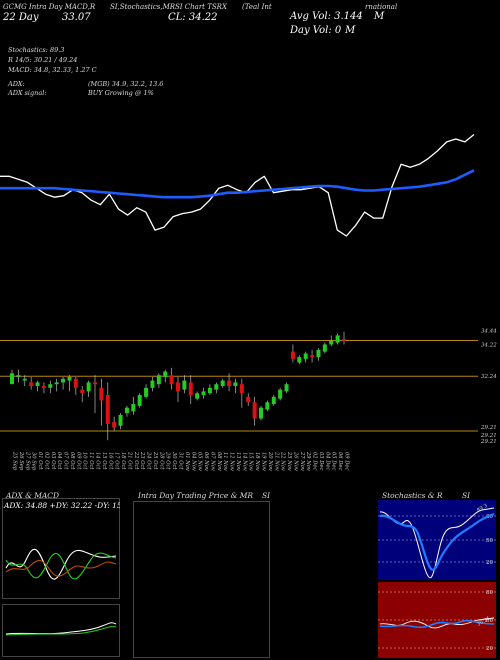  I want to click on date-tick-label: 03 Dec, so click(321, 461).